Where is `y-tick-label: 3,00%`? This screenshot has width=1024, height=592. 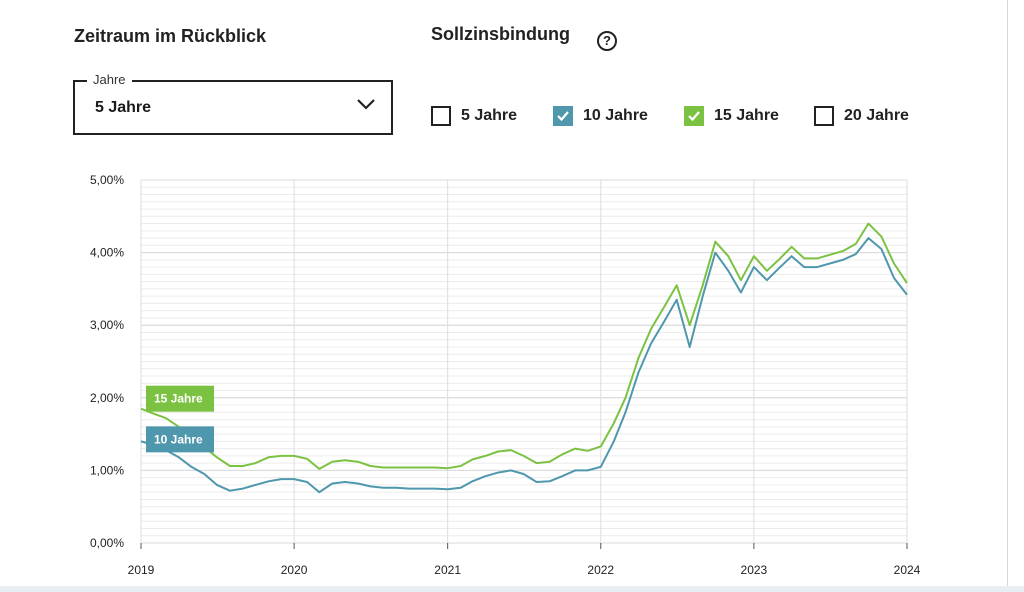
y-tick-label: 3,00% is located at coordinates (107, 325).